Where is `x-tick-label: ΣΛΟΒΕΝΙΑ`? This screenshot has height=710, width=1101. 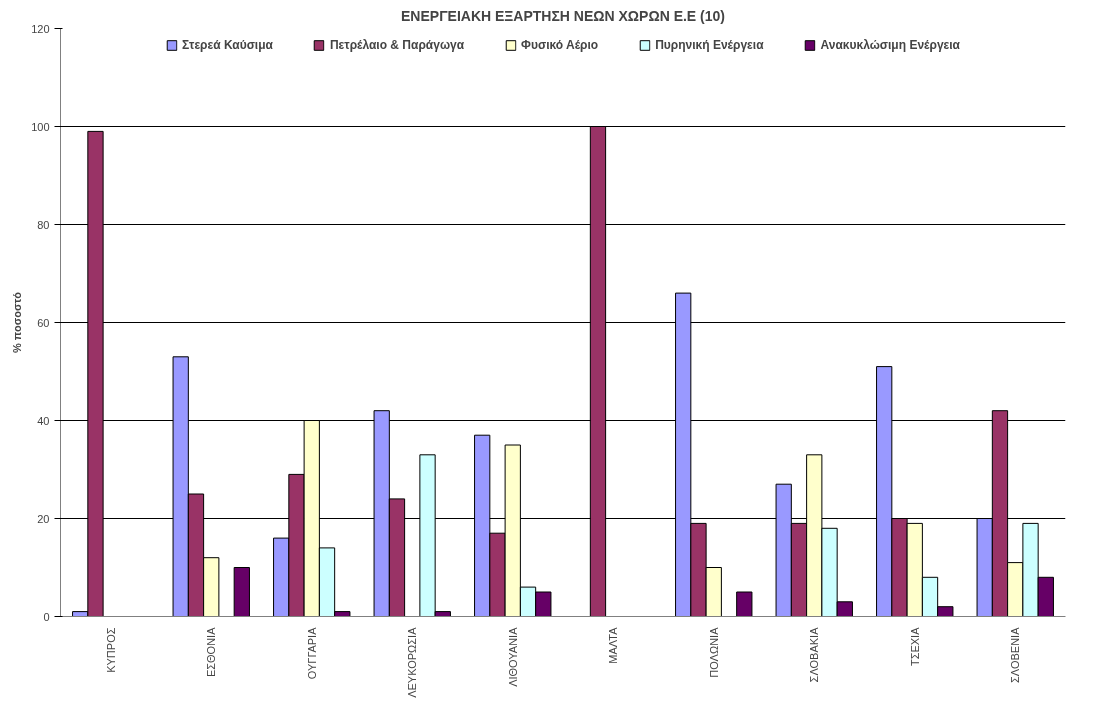
x-tick-label: ΣΛΟΒΕΝΙΑ is located at coordinates (1015, 654).